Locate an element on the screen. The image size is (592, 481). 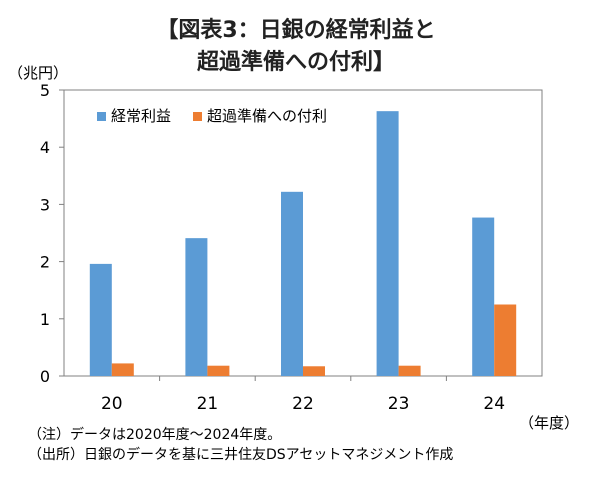
legend-label: 超過準備への付利 is located at coordinates (267, 116).